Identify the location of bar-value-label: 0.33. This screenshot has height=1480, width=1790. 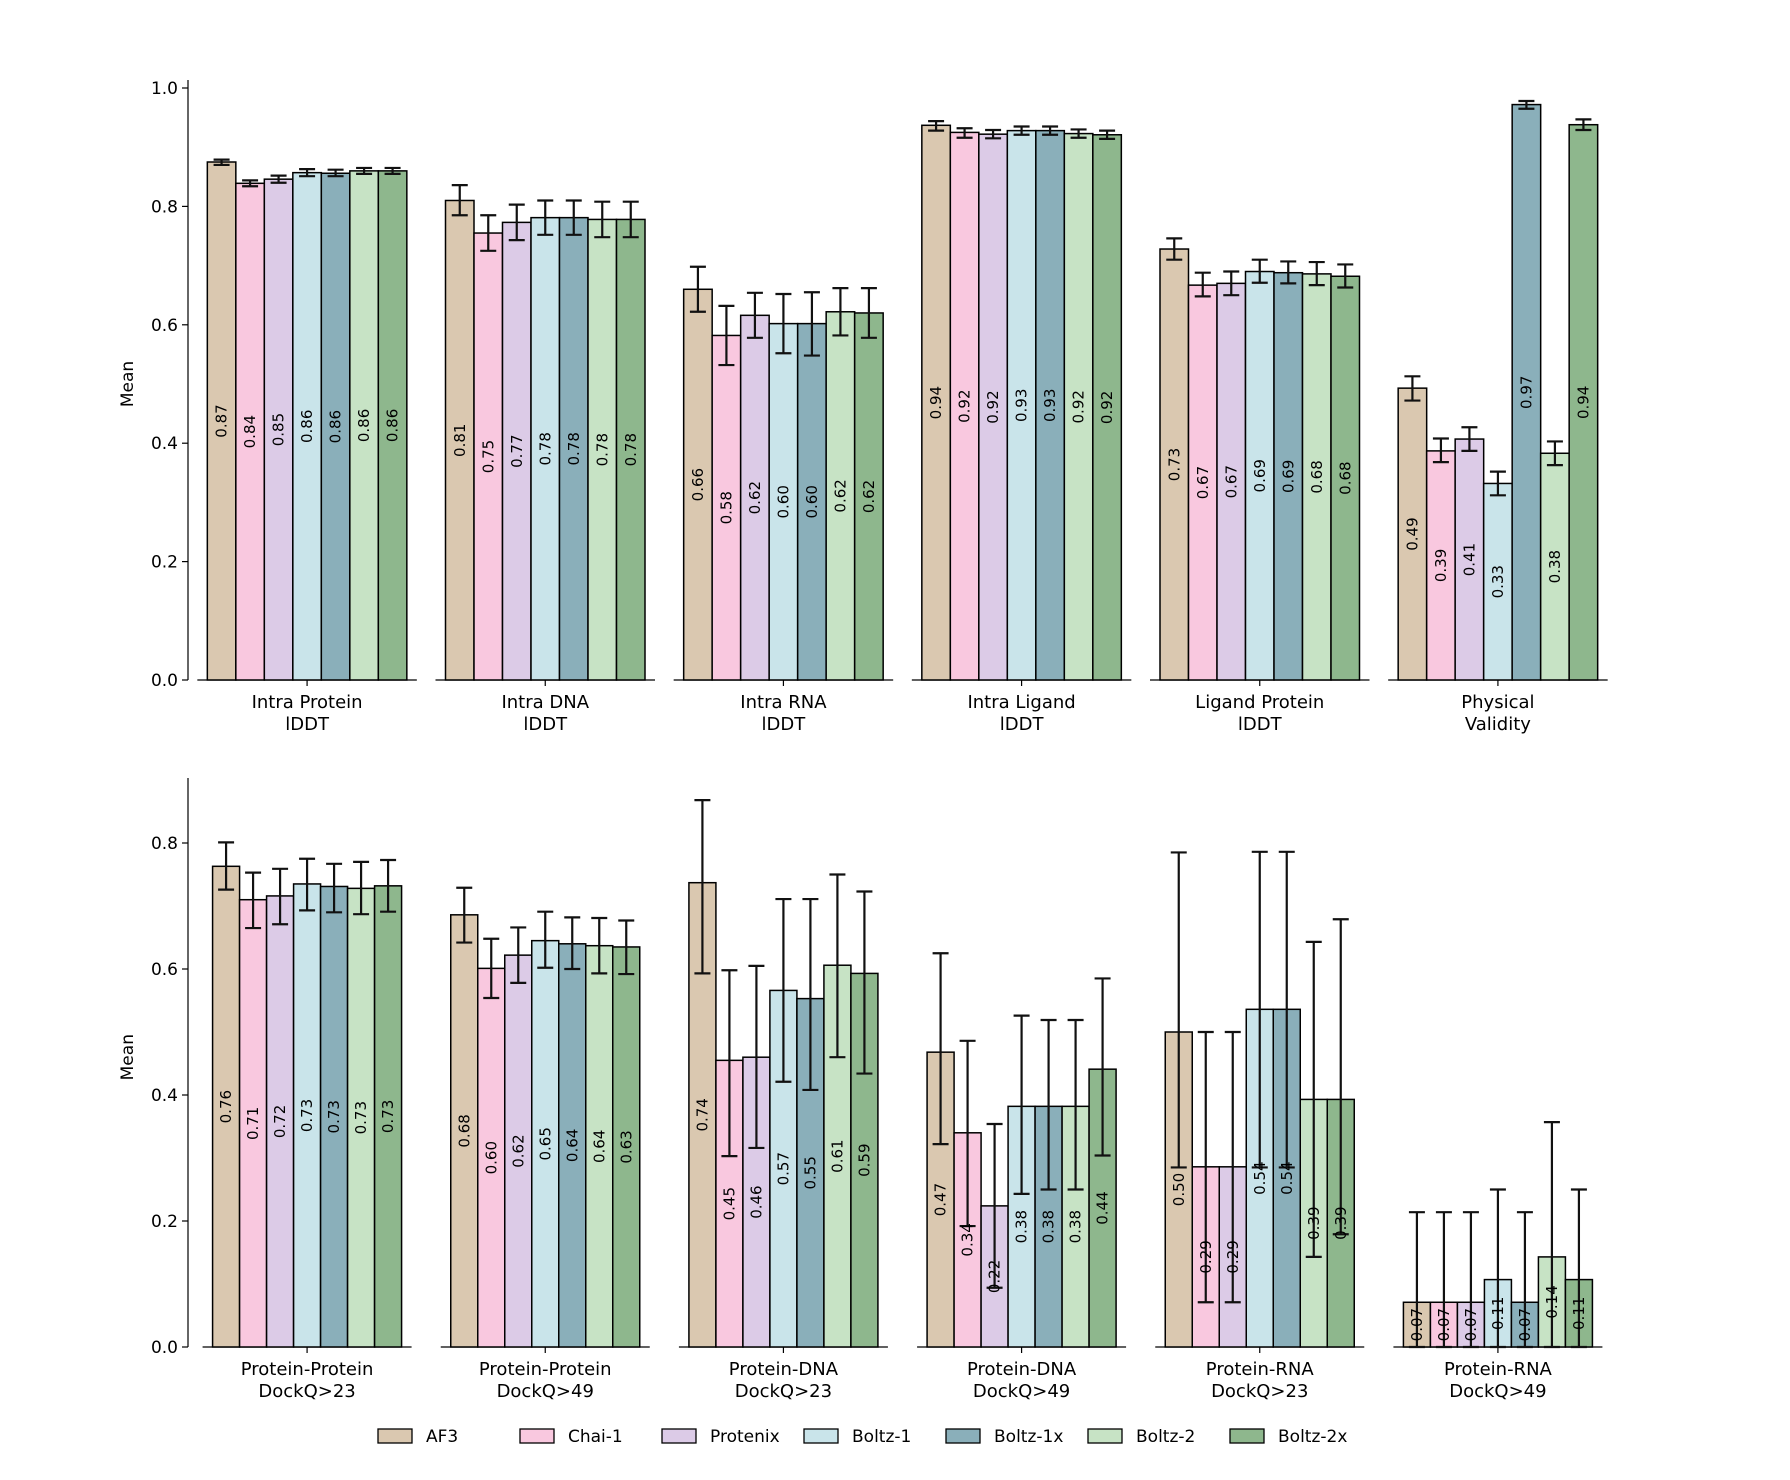
(1498, 581).